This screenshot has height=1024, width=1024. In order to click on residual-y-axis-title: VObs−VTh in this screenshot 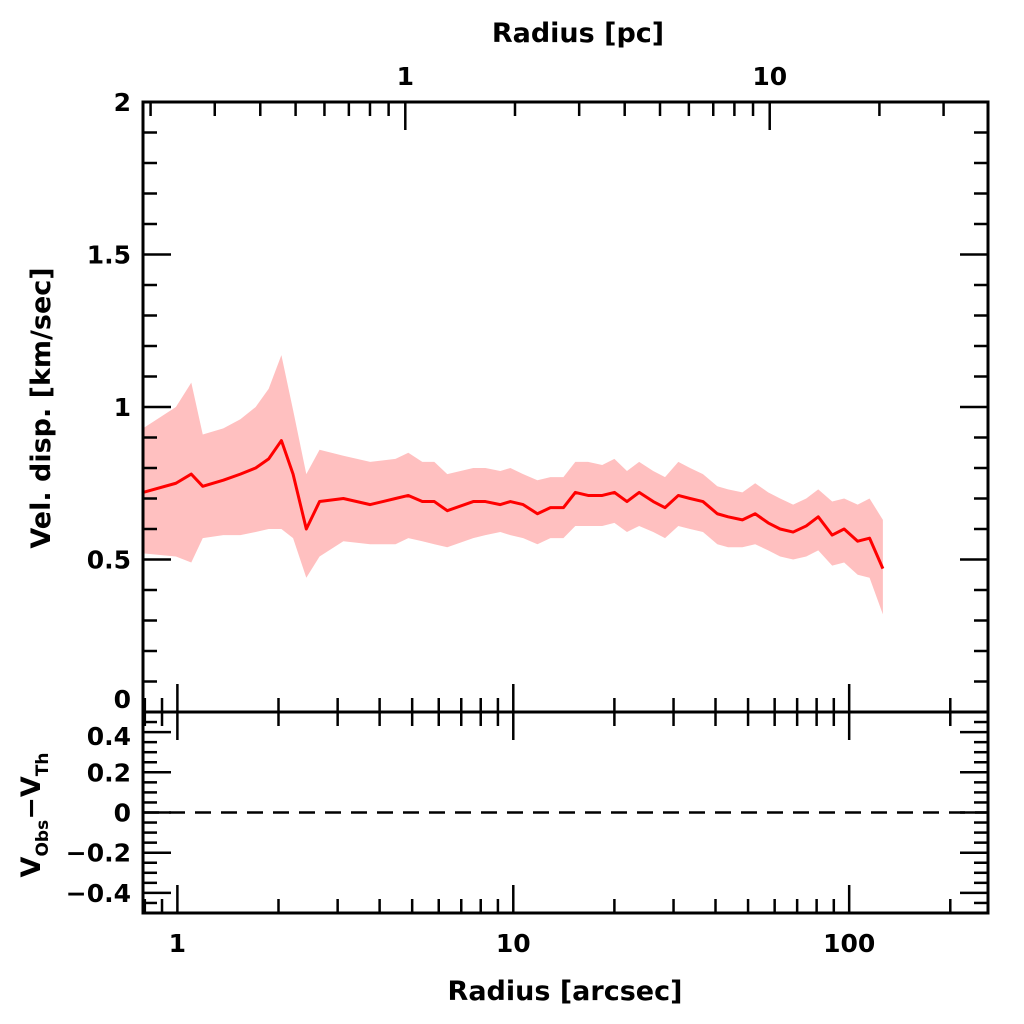, I will do `click(34, 815)`.